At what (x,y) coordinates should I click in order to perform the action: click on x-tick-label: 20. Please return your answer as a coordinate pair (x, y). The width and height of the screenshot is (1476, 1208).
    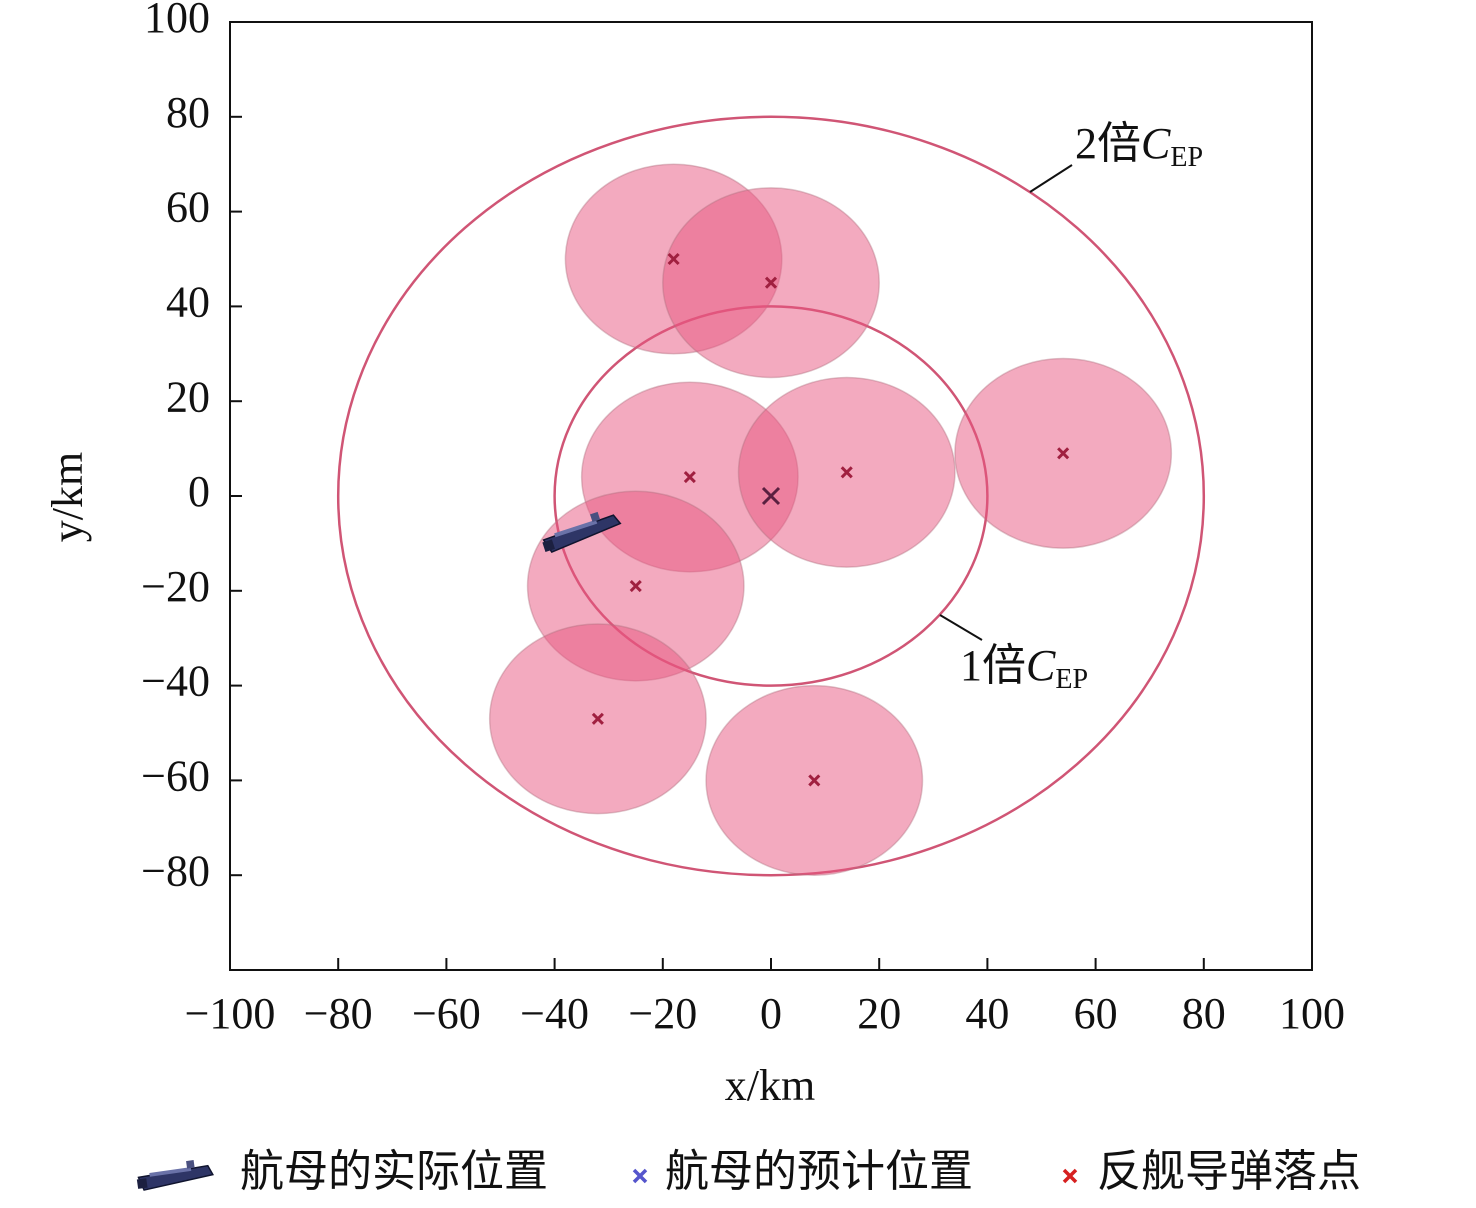
    Looking at the image, I should click on (879, 1013).